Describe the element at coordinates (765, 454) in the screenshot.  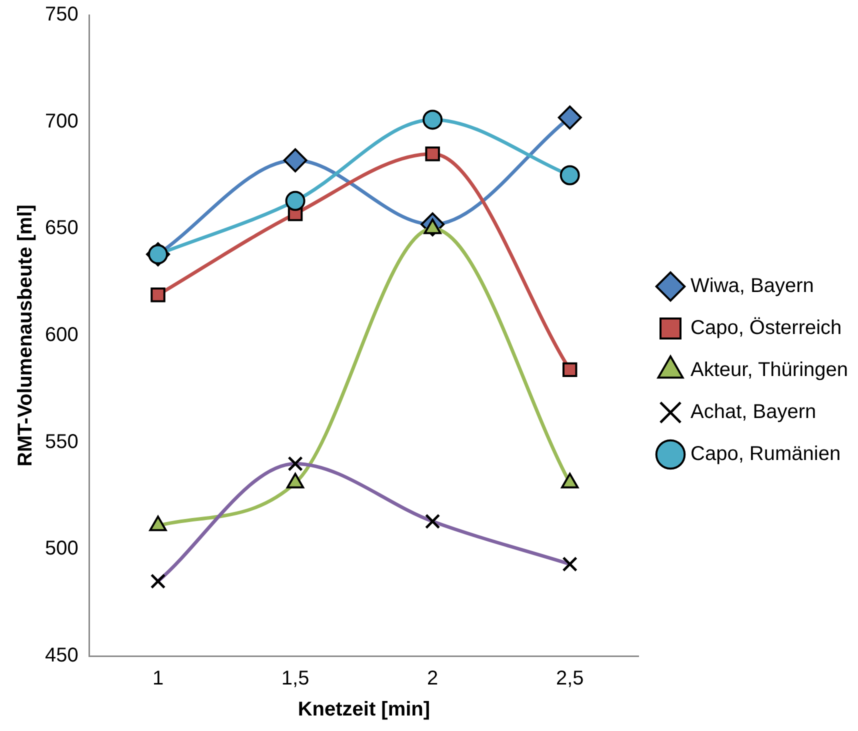
I see `legend-label: Capo, Rumänien` at that location.